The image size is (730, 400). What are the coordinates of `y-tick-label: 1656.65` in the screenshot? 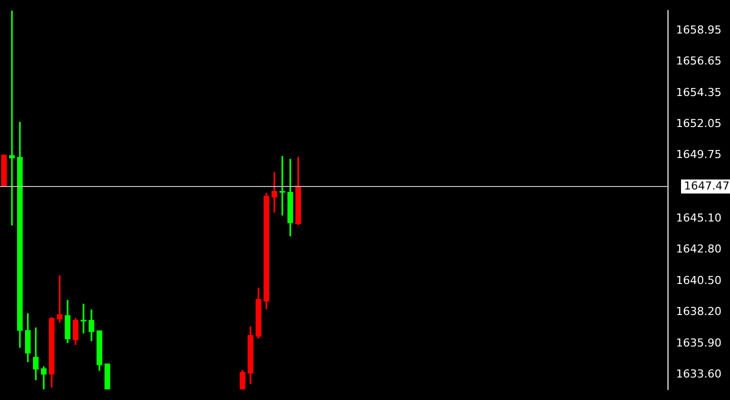 It's located at (699, 61).